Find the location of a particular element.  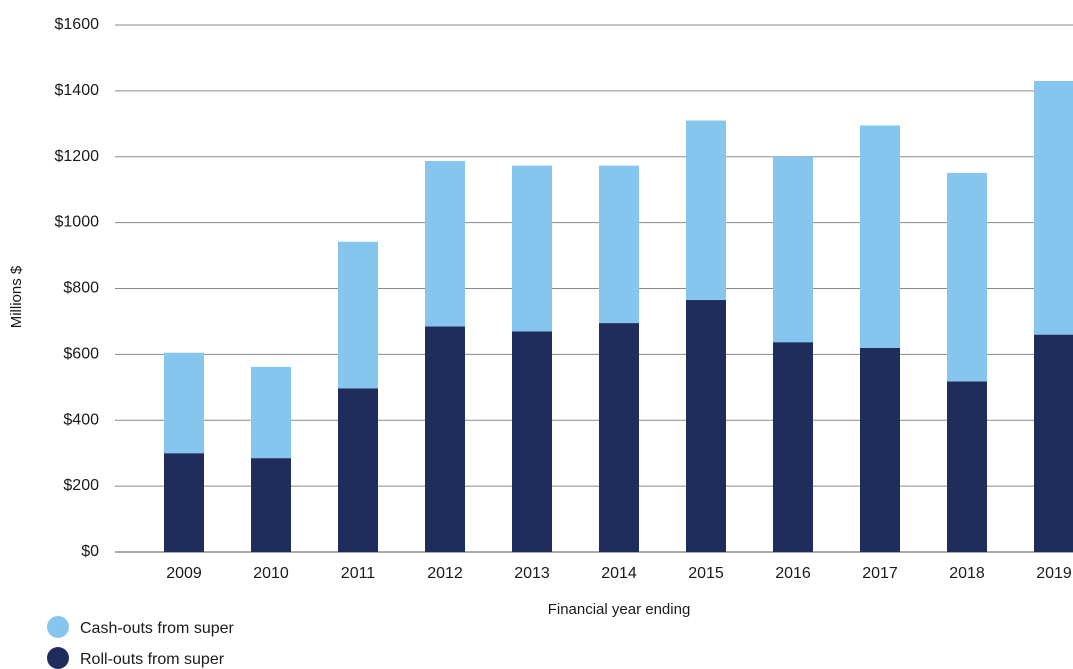

legend-swatch-cash-outs is located at coordinates (58, 627).